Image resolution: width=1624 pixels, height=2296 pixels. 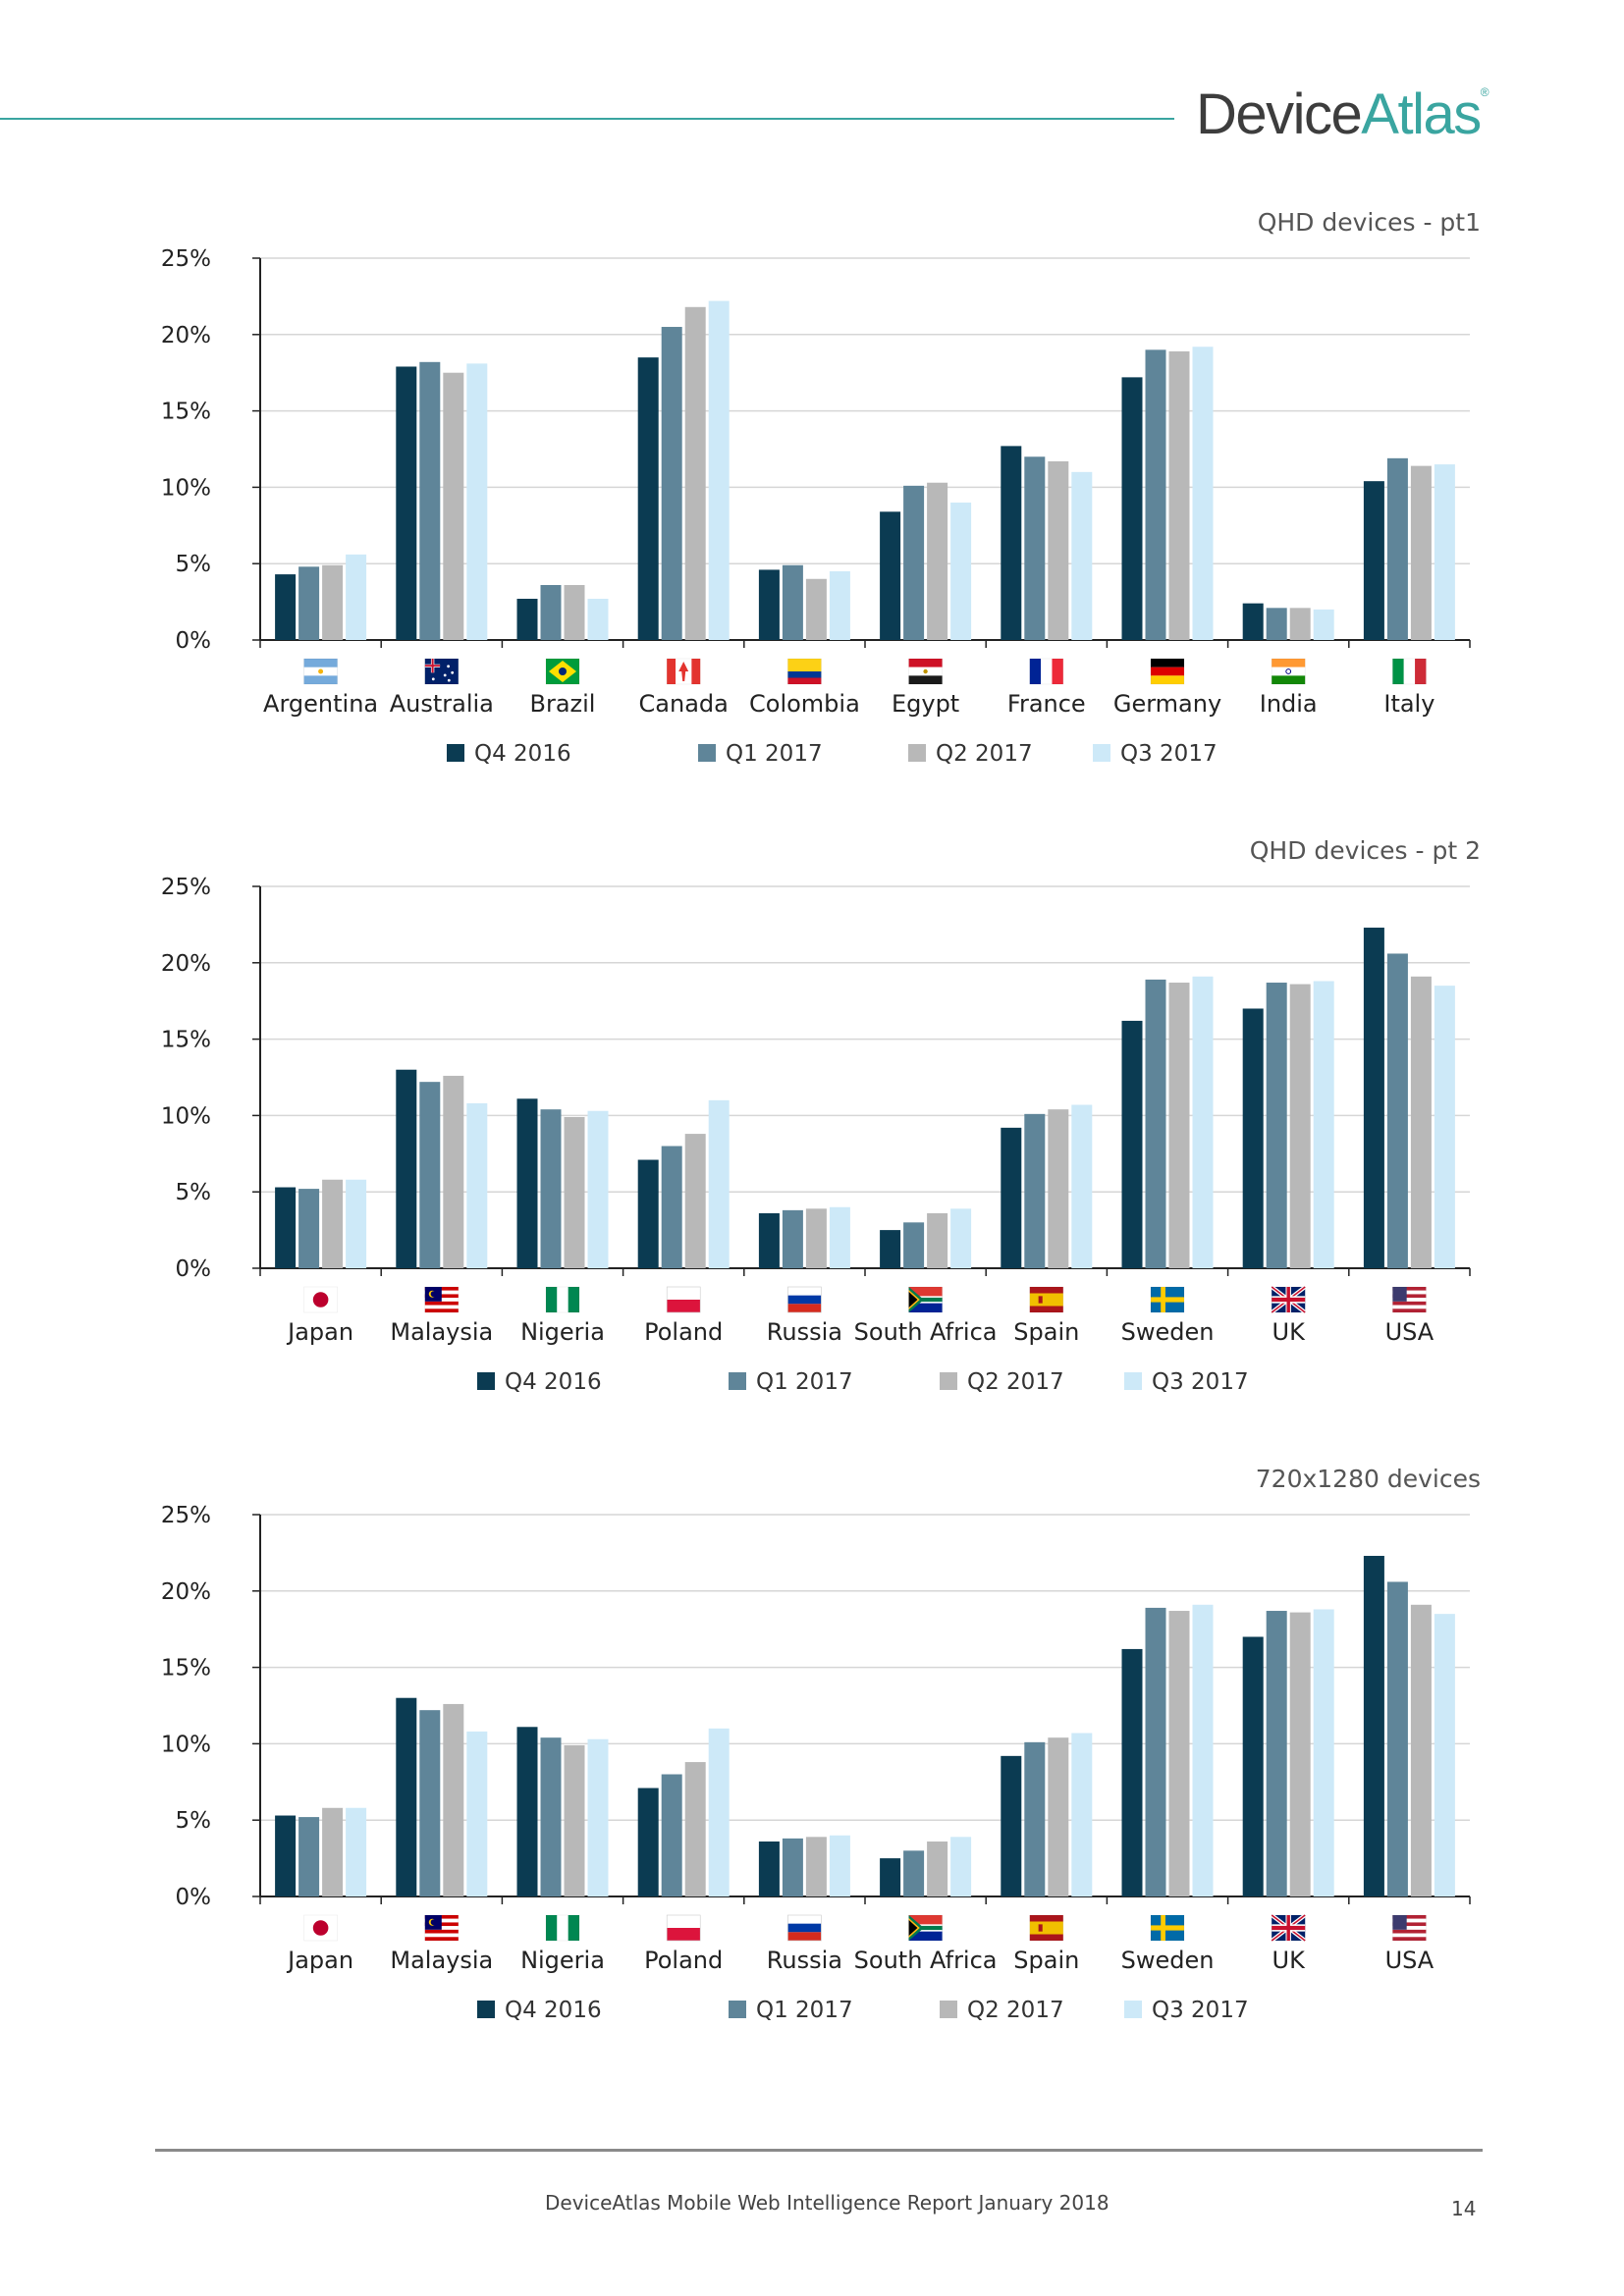 What do you see at coordinates (1397, 1738) in the screenshot?
I see `bar-usa-q1-2017` at bounding box center [1397, 1738].